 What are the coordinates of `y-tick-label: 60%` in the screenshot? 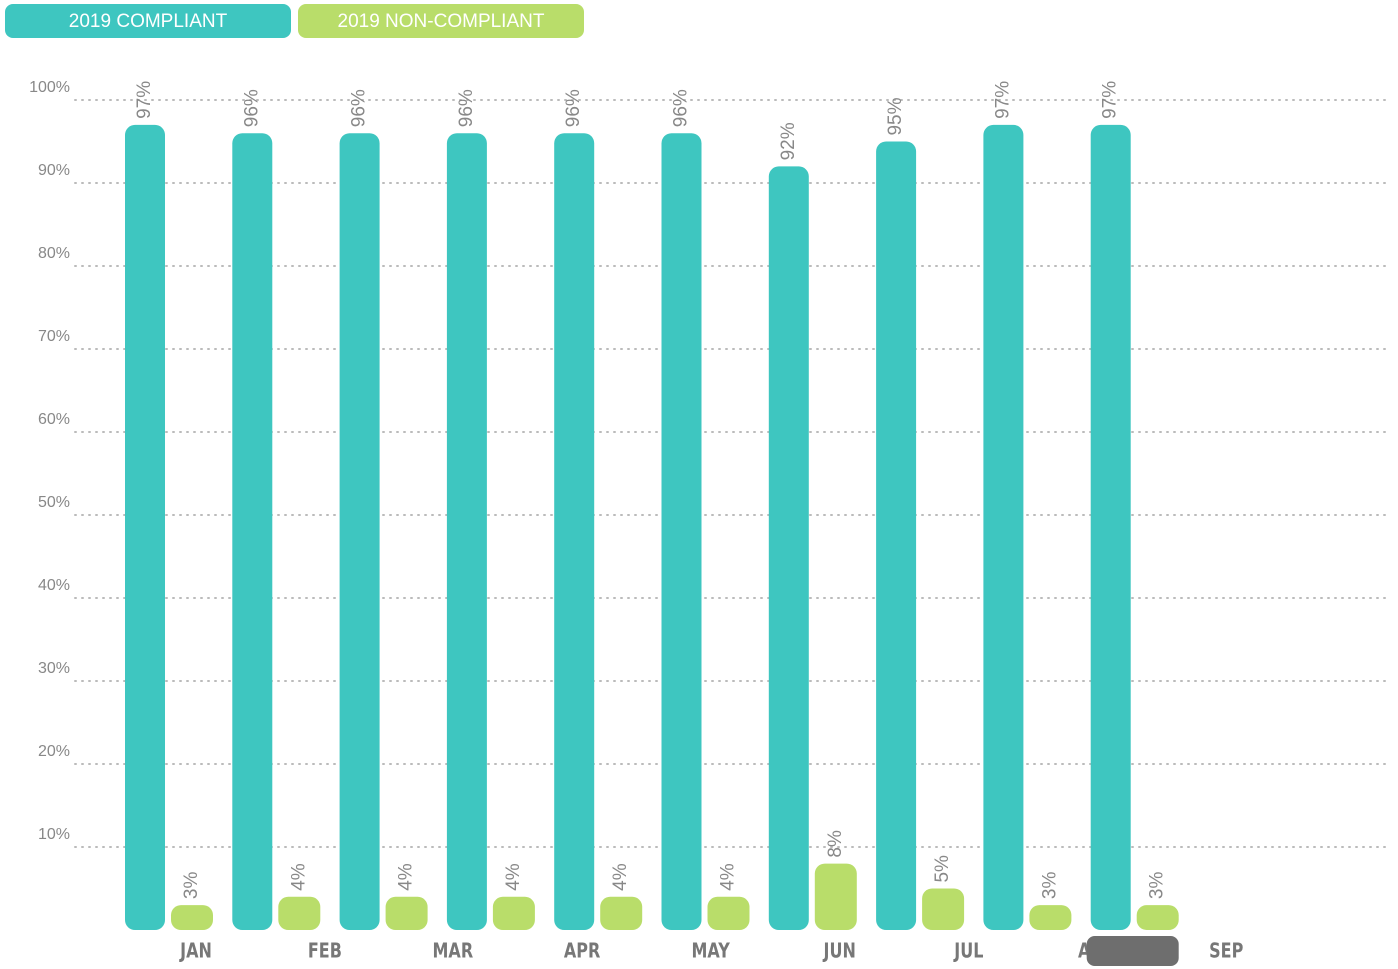 It's located at (54, 419).